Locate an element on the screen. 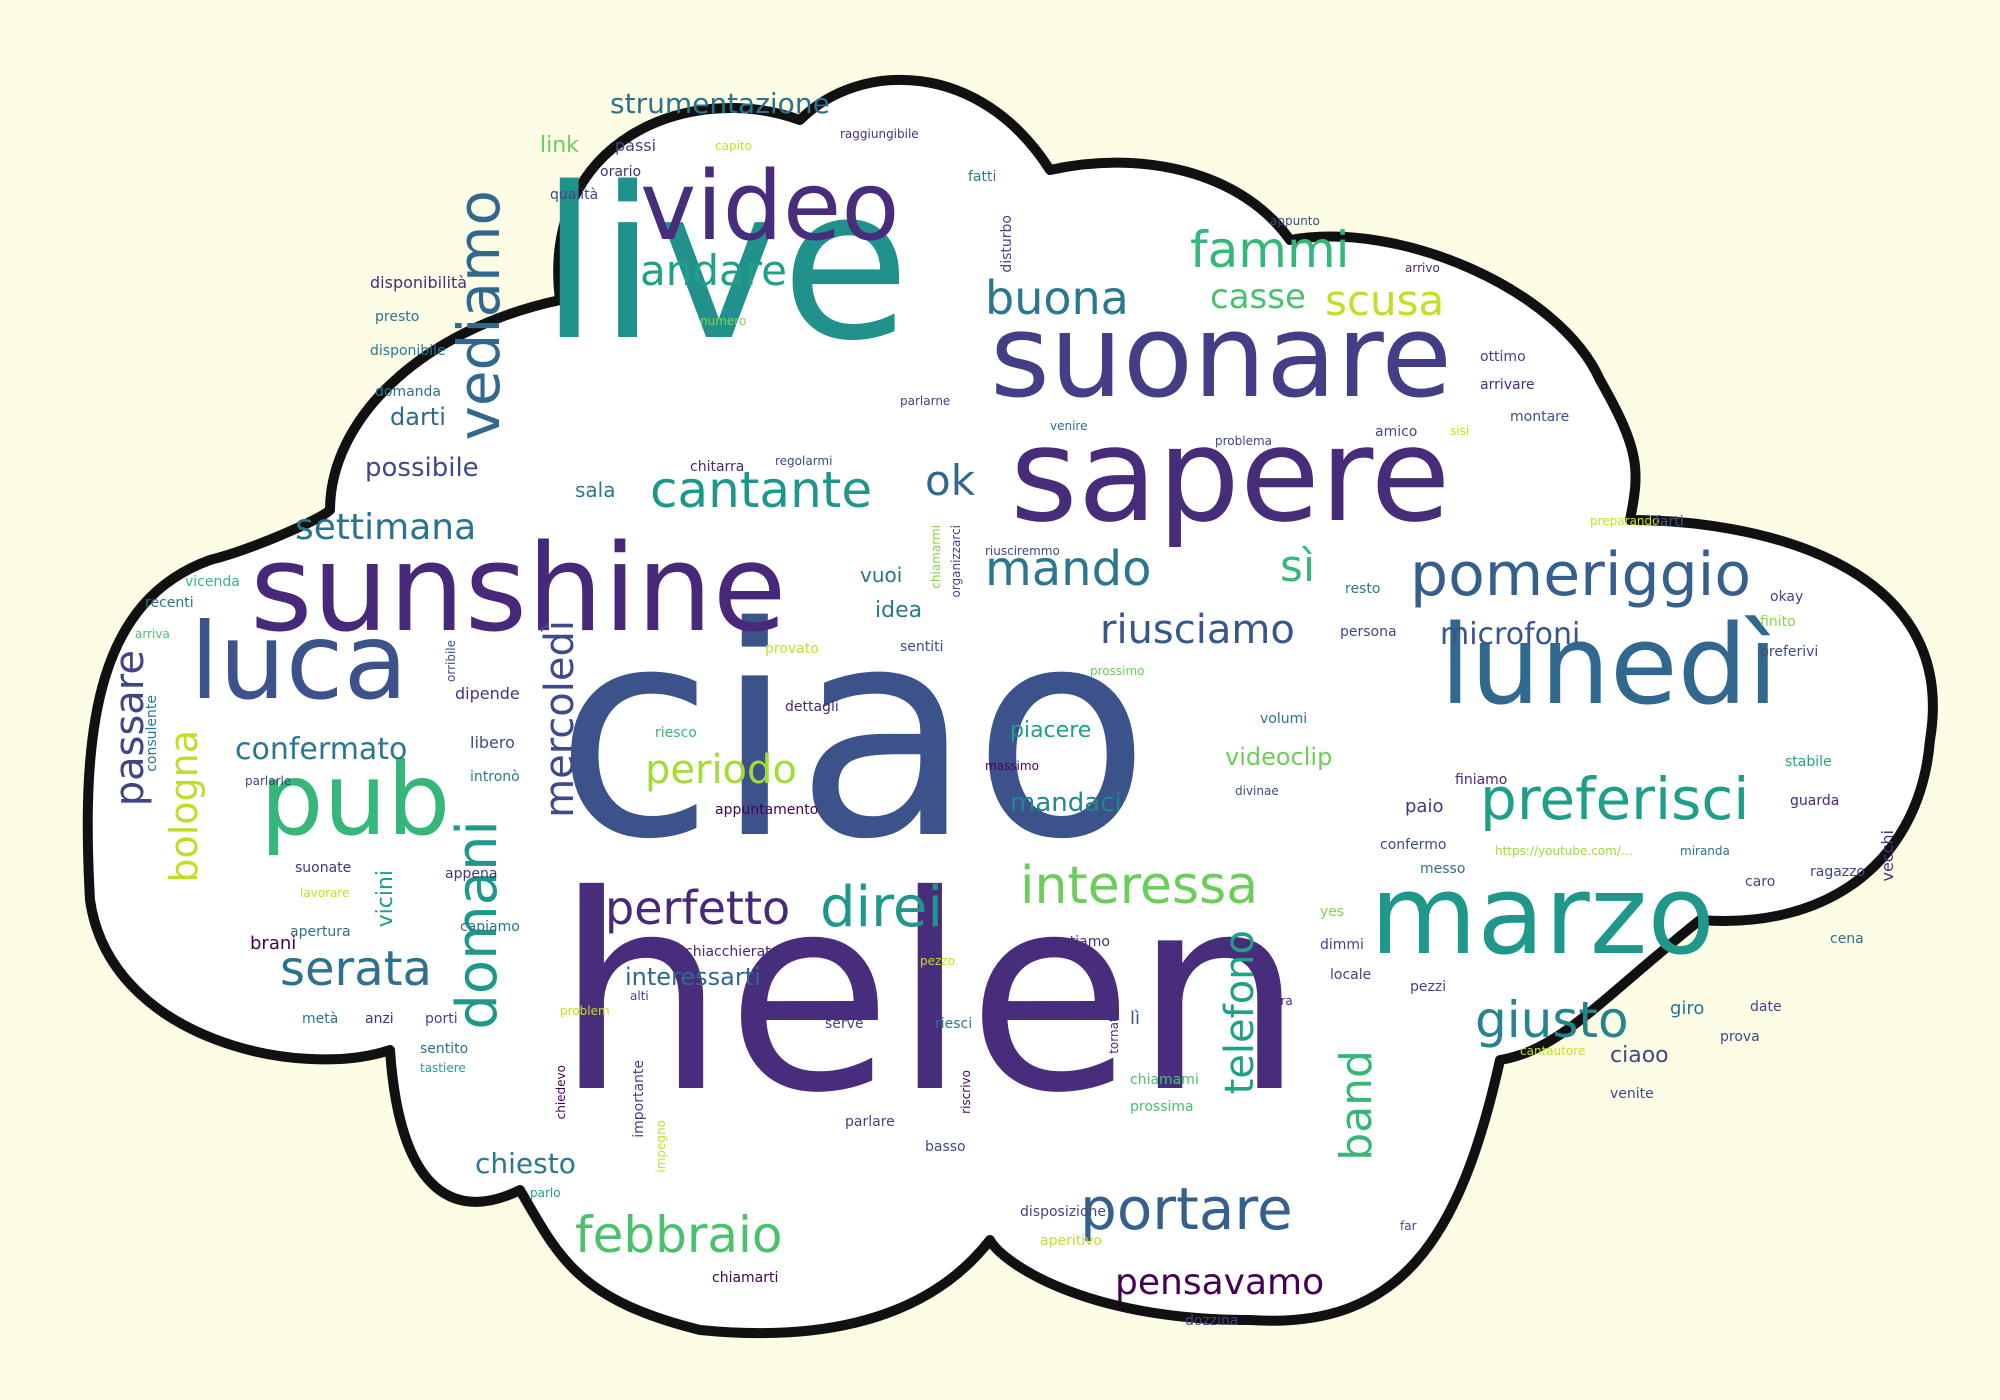 The image size is (2000, 1400). word-dimmi: dimmi is located at coordinates (1342, 945).